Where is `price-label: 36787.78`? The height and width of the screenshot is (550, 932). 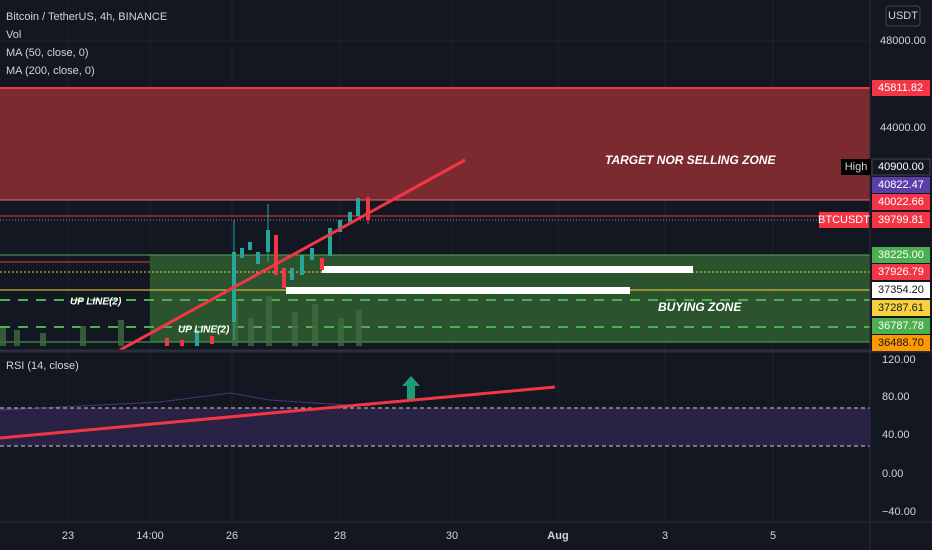 price-label: 36787.78 is located at coordinates (901, 326).